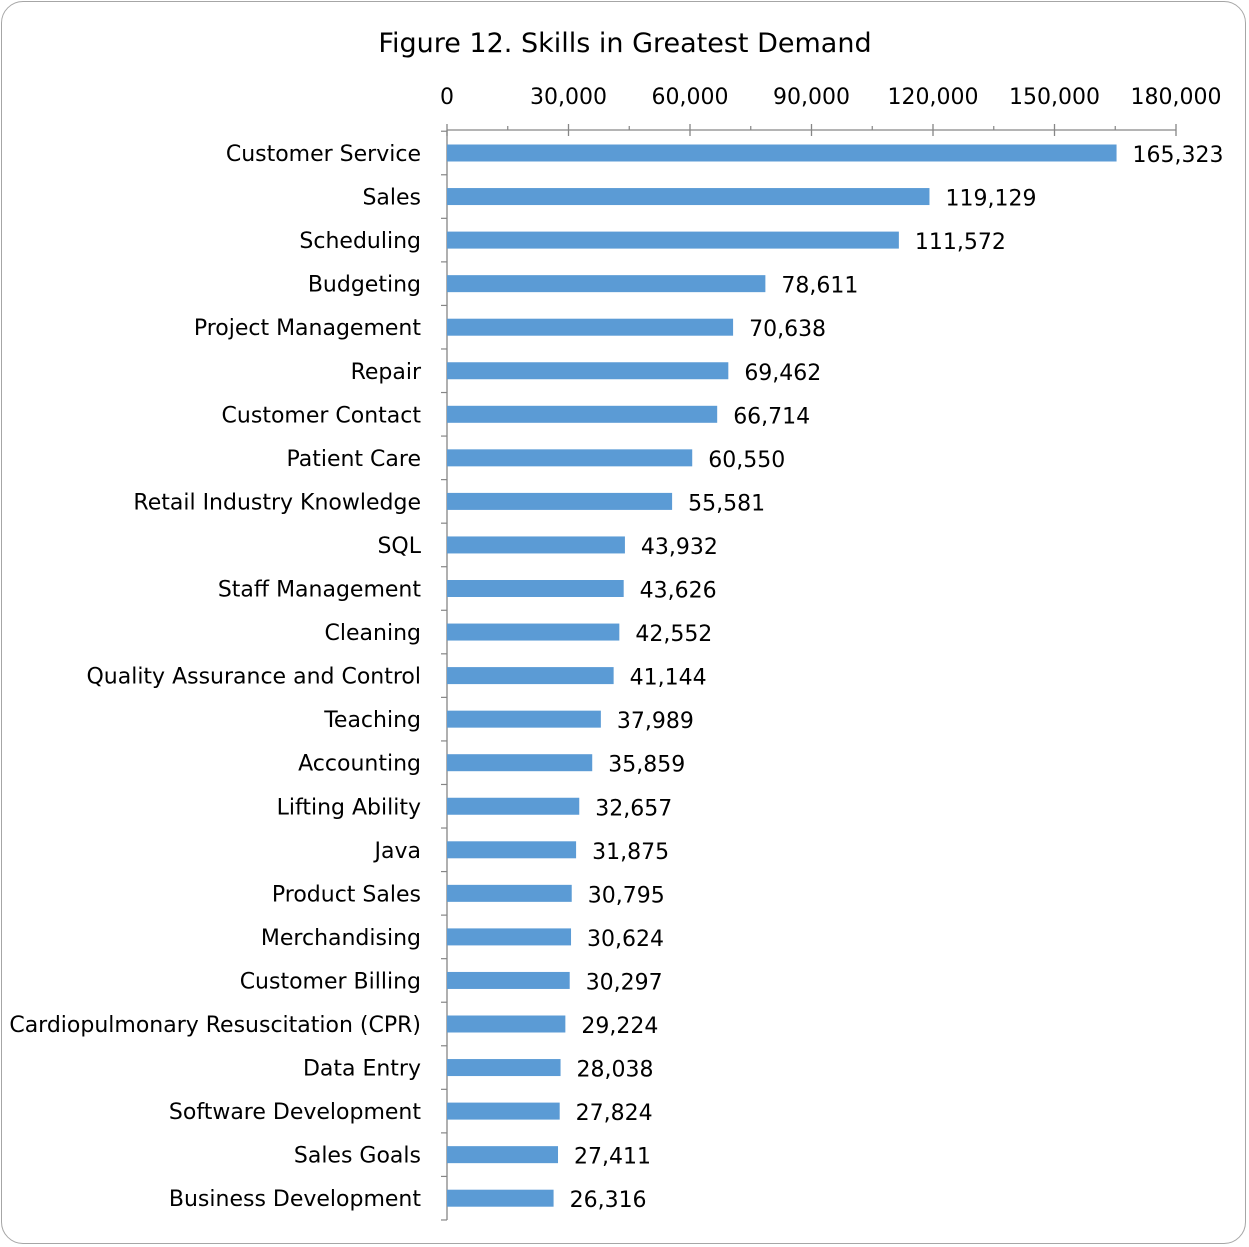  What do you see at coordinates (295, 1199) in the screenshot?
I see `category-label: Business Development` at bounding box center [295, 1199].